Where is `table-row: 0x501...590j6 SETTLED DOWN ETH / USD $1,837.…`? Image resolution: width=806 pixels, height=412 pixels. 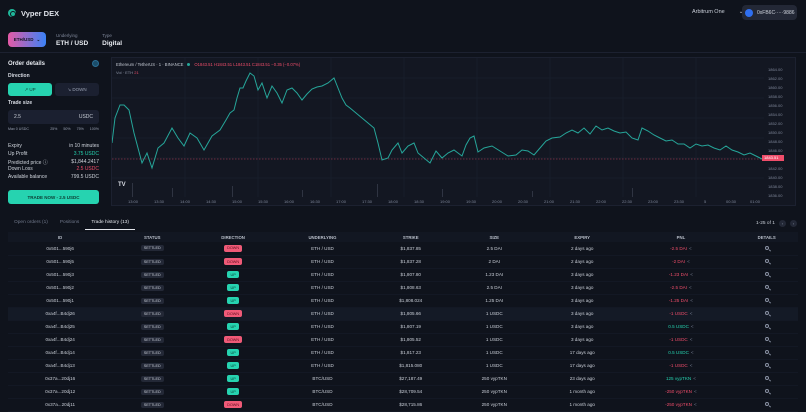 table-row: 0x501...590j6 SETTLED DOWN ETH / USD $1,837.… is located at coordinates (403, 249).